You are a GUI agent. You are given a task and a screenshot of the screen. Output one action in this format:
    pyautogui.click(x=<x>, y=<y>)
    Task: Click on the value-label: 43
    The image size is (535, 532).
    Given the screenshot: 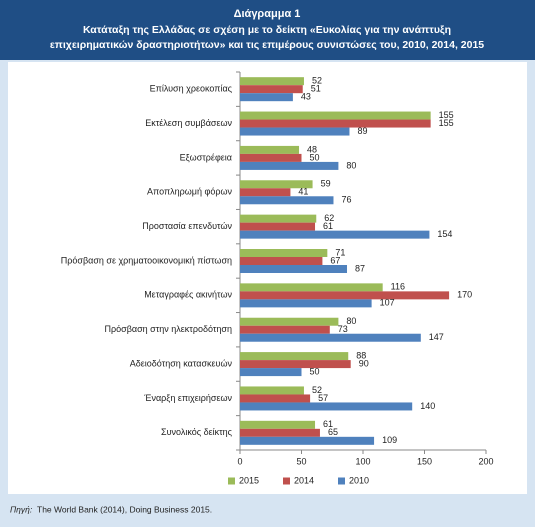 What is the action you would take?
    pyautogui.click(x=306, y=97)
    